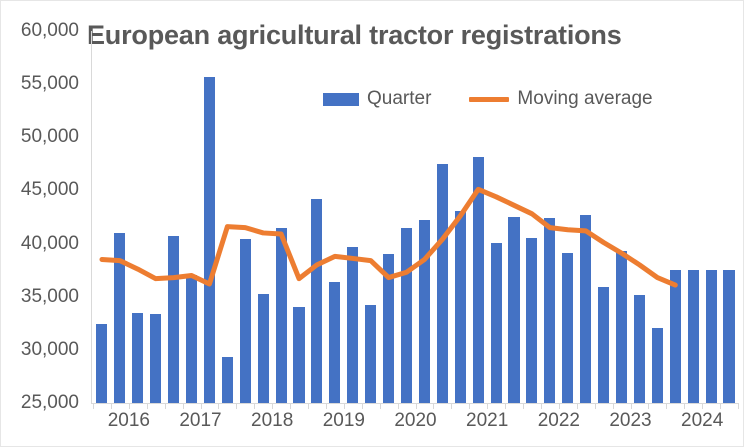 The image size is (744, 447). Describe the element at coordinates (487, 420) in the screenshot. I see `x-tick-label: 2021` at that location.